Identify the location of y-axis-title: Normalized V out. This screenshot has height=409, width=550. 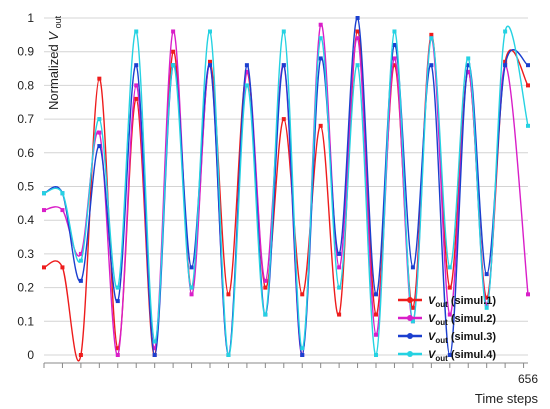
(54, 62).